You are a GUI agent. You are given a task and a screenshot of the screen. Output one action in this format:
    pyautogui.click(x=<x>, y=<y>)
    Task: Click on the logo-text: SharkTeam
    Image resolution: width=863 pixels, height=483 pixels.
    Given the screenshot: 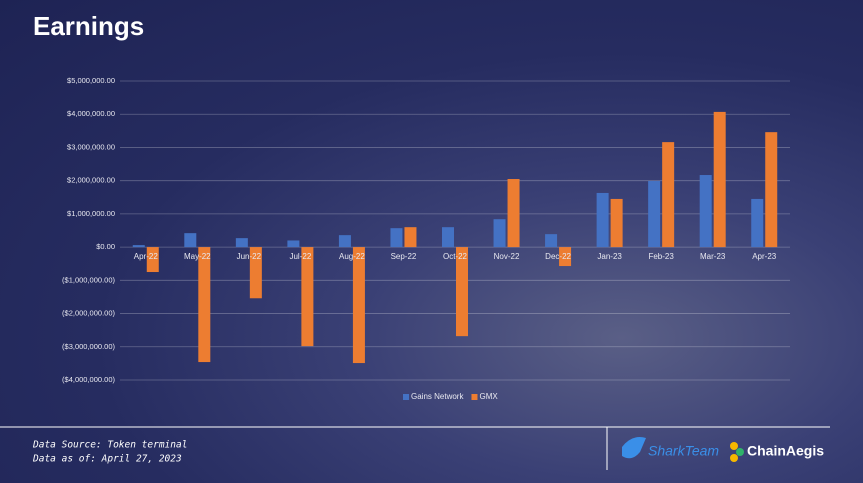 What is the action you would take?
    pyautogui.click(x=683, y=451)
    